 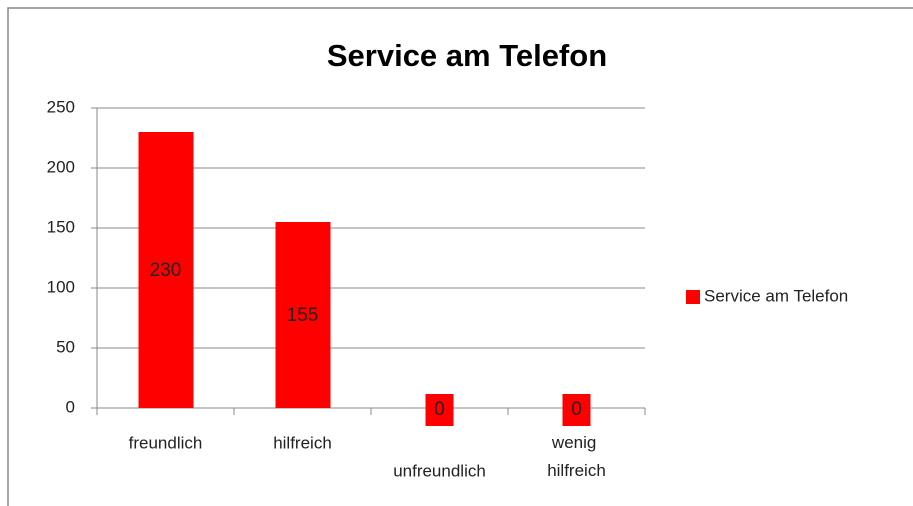 I want to click on legend-swatch, so click(x=693, y=297).